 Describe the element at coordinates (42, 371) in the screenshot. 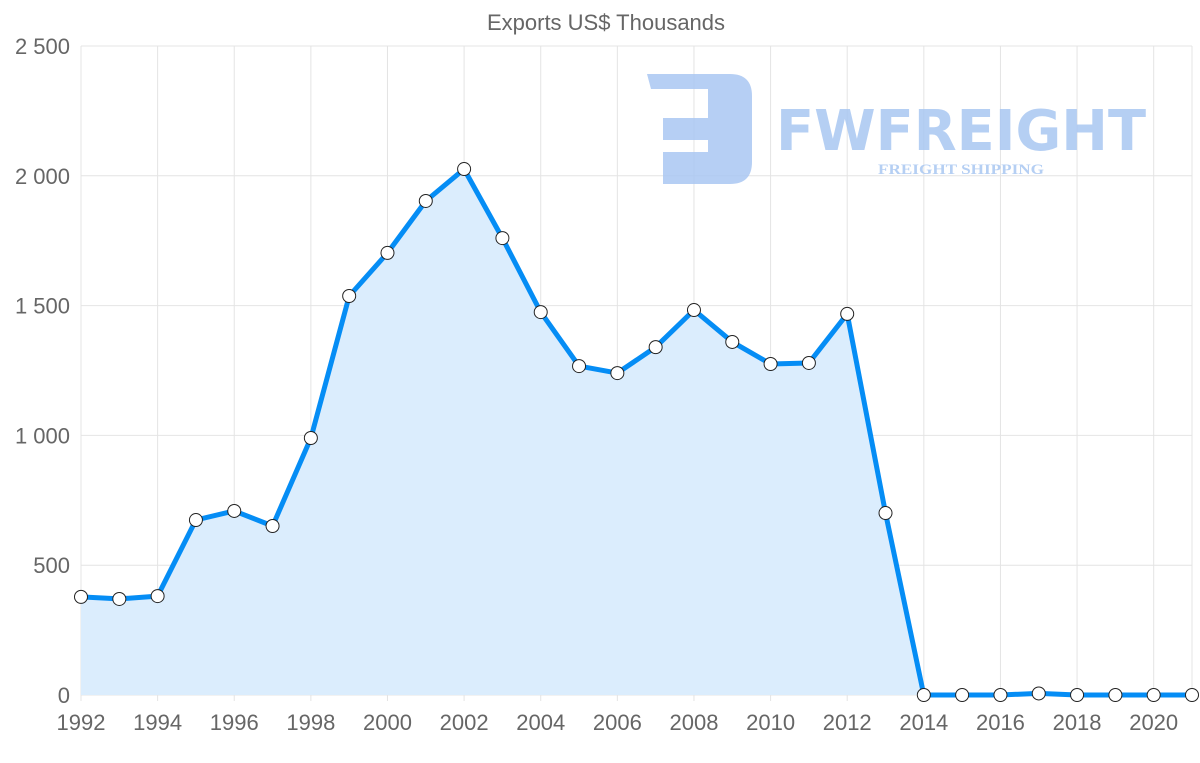

I see `y-axis: 0 500 1 000 1 500 2 000 2 500` at that location.